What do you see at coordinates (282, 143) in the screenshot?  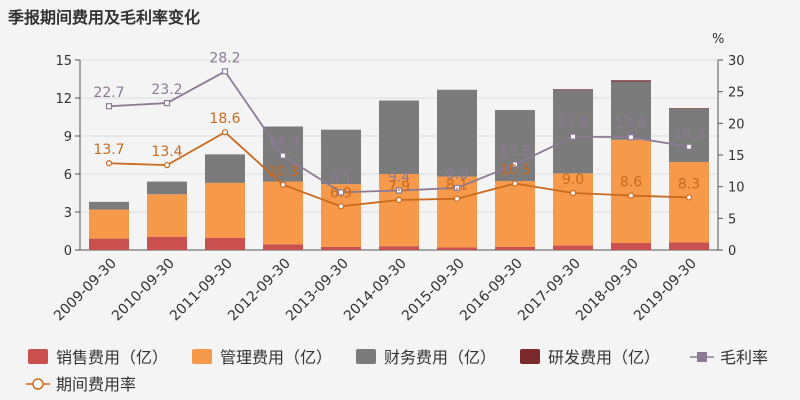 I see `data-label: 14.9` at bounding box center [282, 143].